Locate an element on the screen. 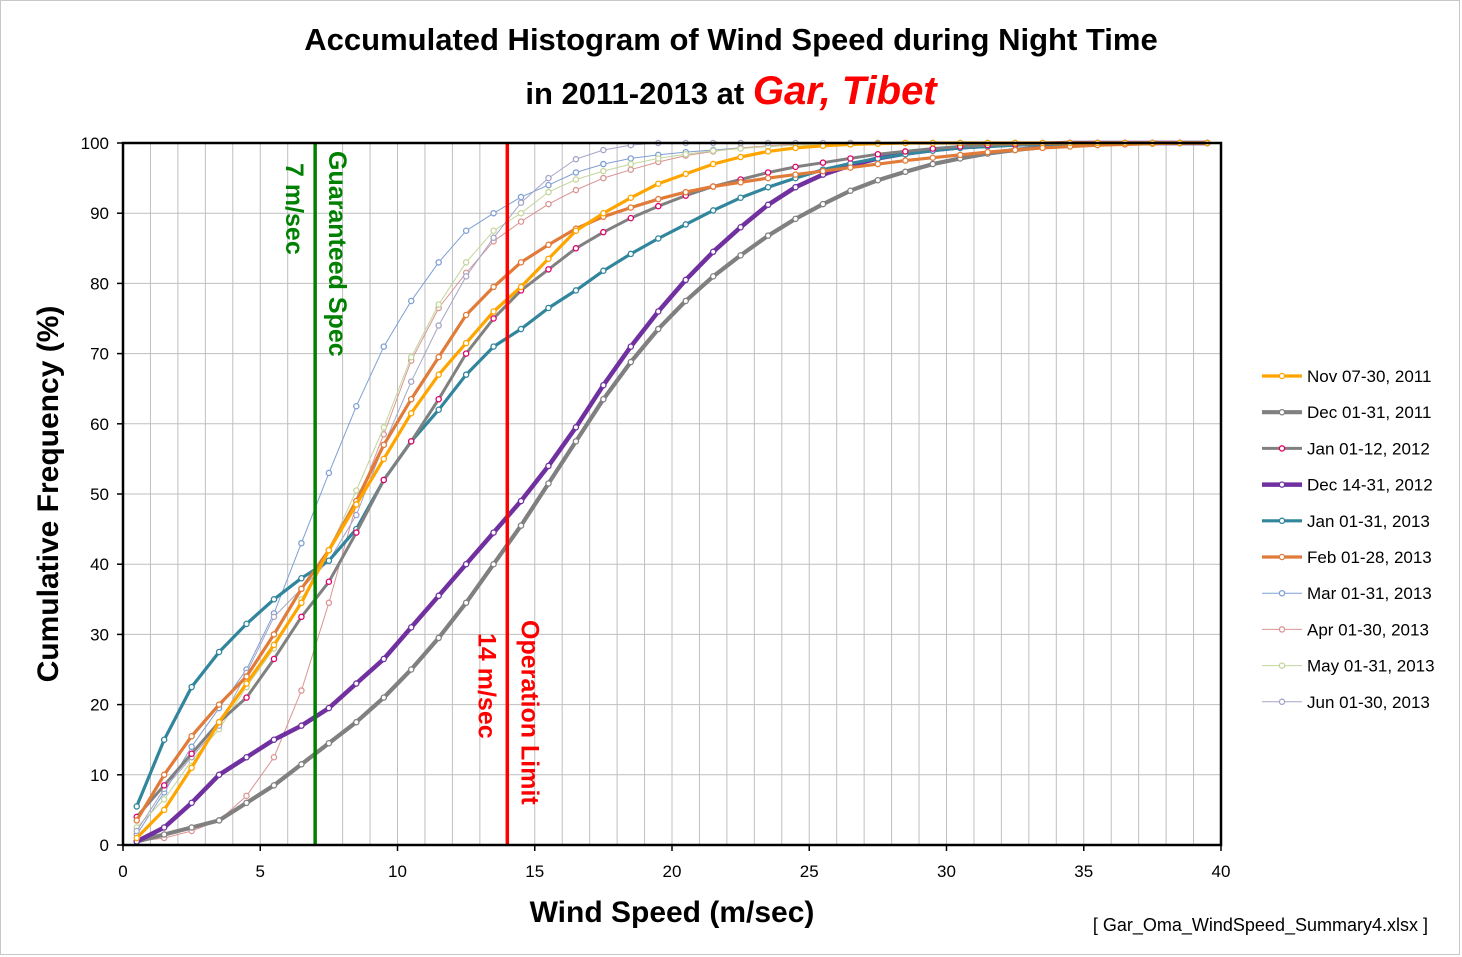  legend-item: Mar 01-31, 2013 is located at coordinates (1347, 593).